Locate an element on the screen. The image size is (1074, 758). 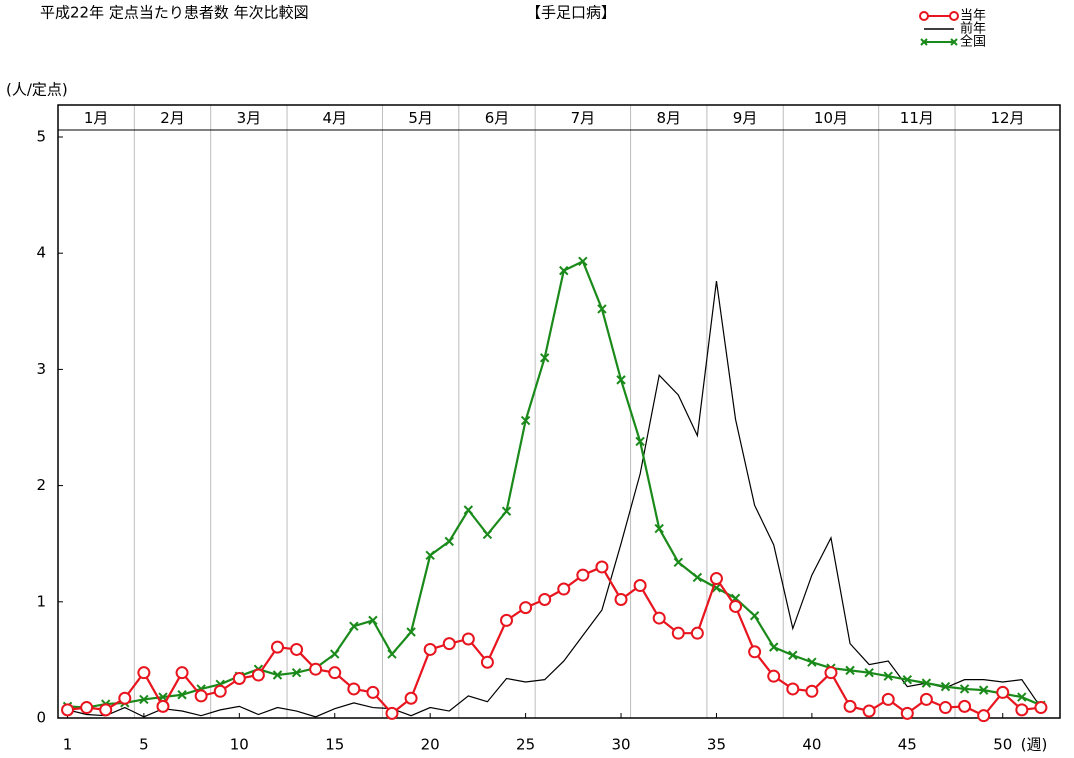
chart-subtitle: 【手足口病】 is located at coordinates (571, 13).